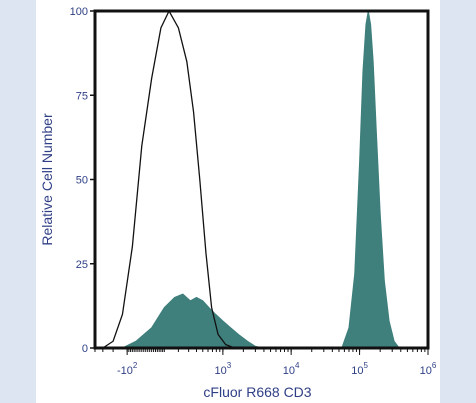 This screenshot has height=403, width=476. What do you see at coordinates (82, 181) in the screenshot?
I see `y-tick-label: 50` at bounding box center [82, 181].